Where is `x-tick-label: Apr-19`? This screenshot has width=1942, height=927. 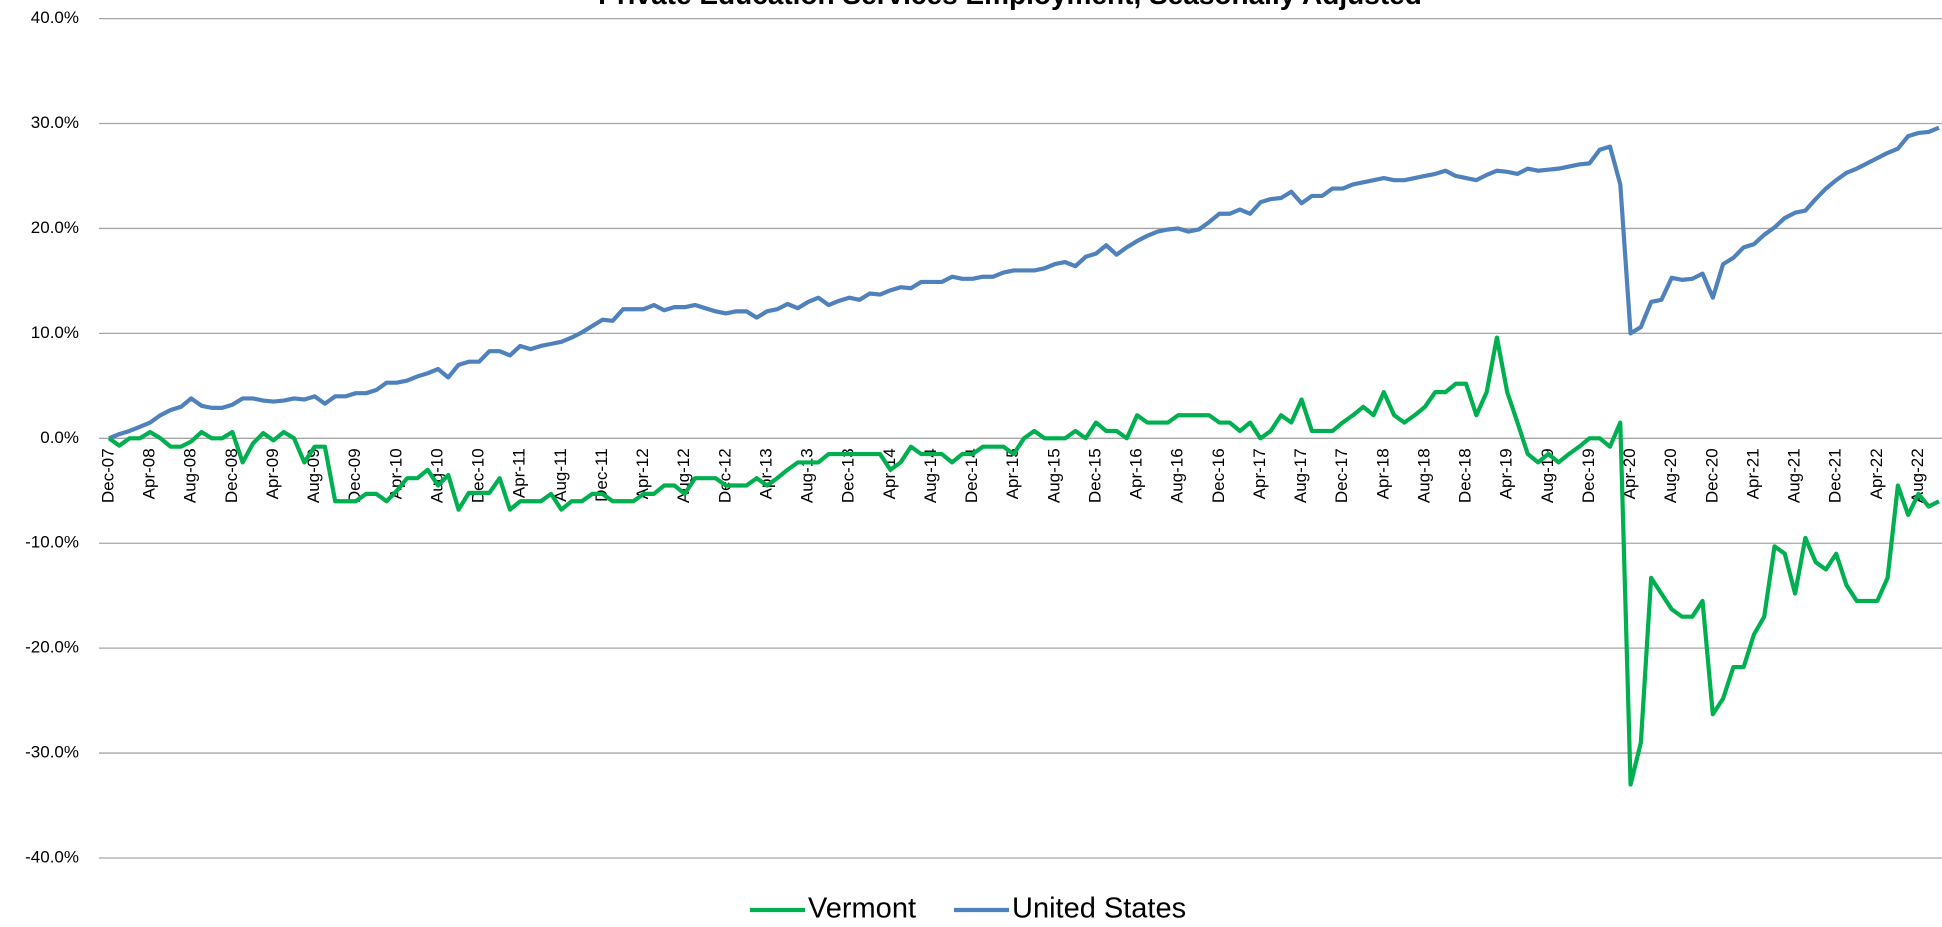
x-tick-label: Apr-19 is located at coordinates (1506, 473).